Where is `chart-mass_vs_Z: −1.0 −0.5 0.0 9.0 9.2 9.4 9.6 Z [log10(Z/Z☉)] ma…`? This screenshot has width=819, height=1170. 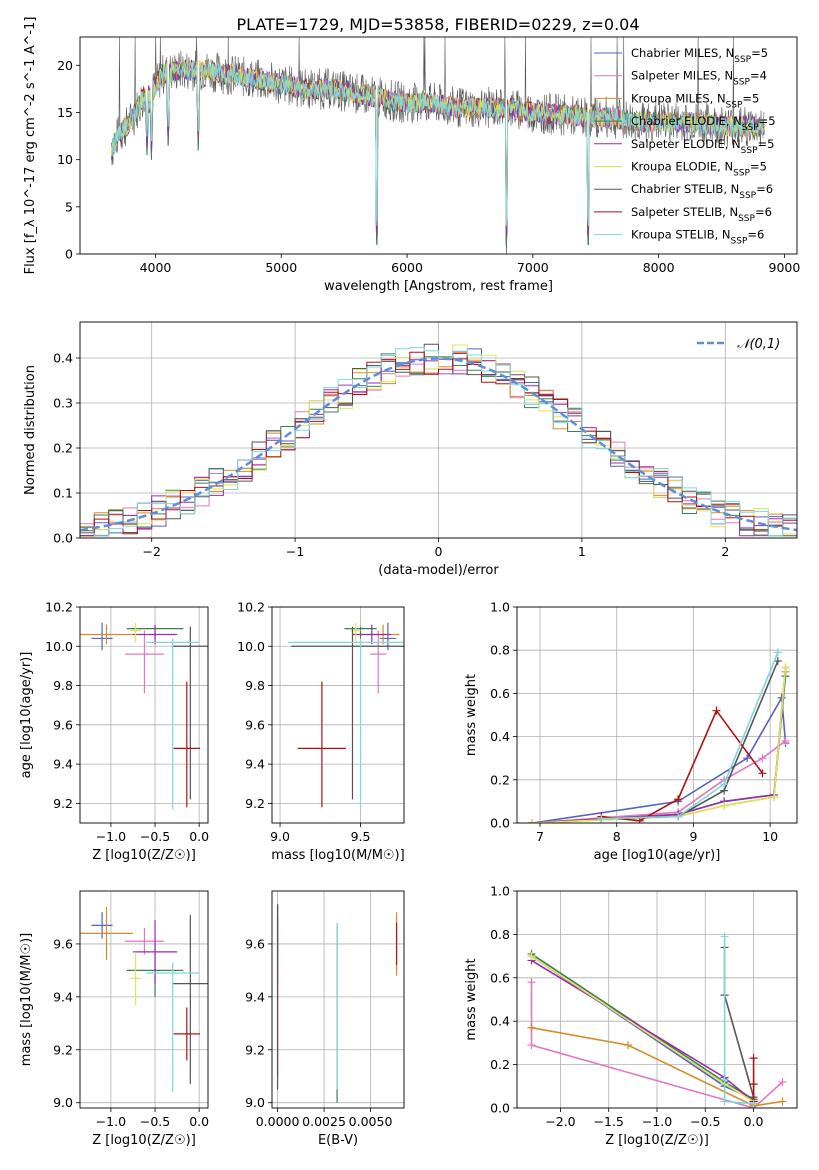
chart-mass_vs_Z: −1.0 −0.5 0.0 9.0 9.2 9.4 9.6 Z [log10(Z/Z☉)] ma… is located at coordinates (114, 1019).